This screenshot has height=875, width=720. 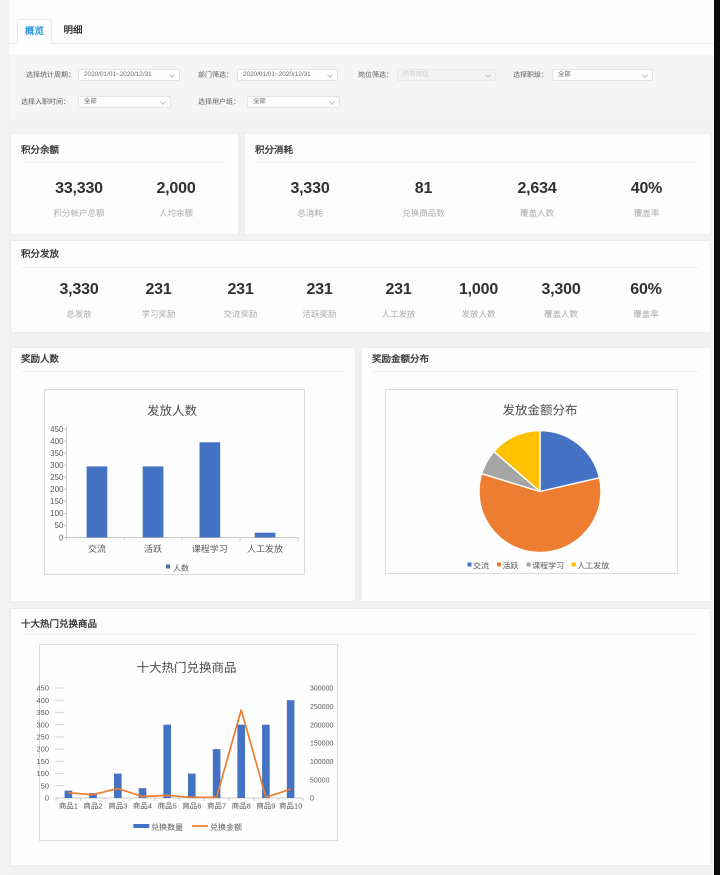 What do you see at coordinates (181, 568) in the screenshot?
I see `svg-text: 人数` at bounding box center [181, 568].